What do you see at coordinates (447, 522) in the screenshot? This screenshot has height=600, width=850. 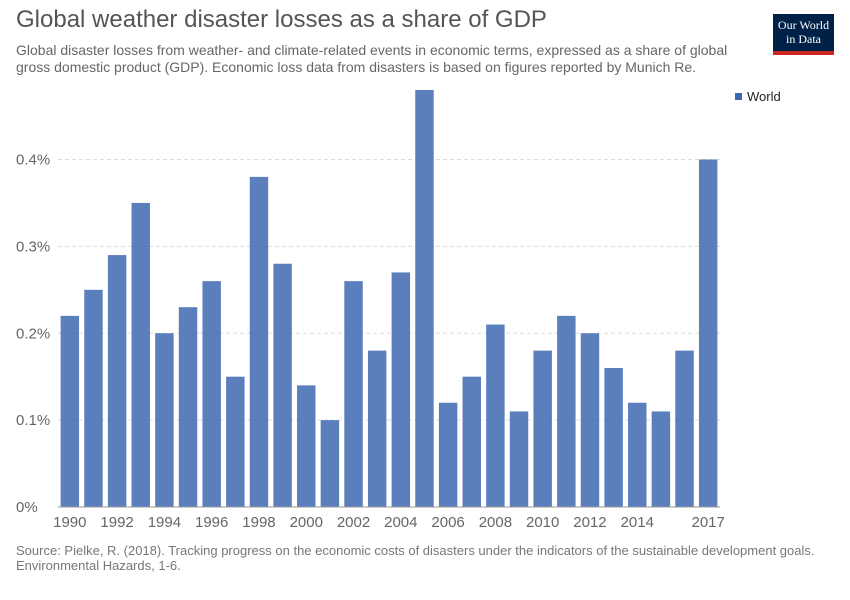 I see `x-tick-label: 2006` at bounding box center [447, 522].